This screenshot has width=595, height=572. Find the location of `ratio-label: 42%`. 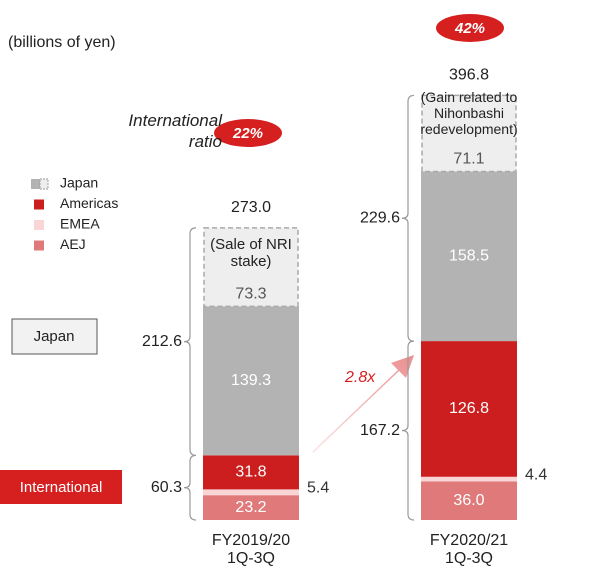

ratio-label: 42% is located at coordinates (469, 28).